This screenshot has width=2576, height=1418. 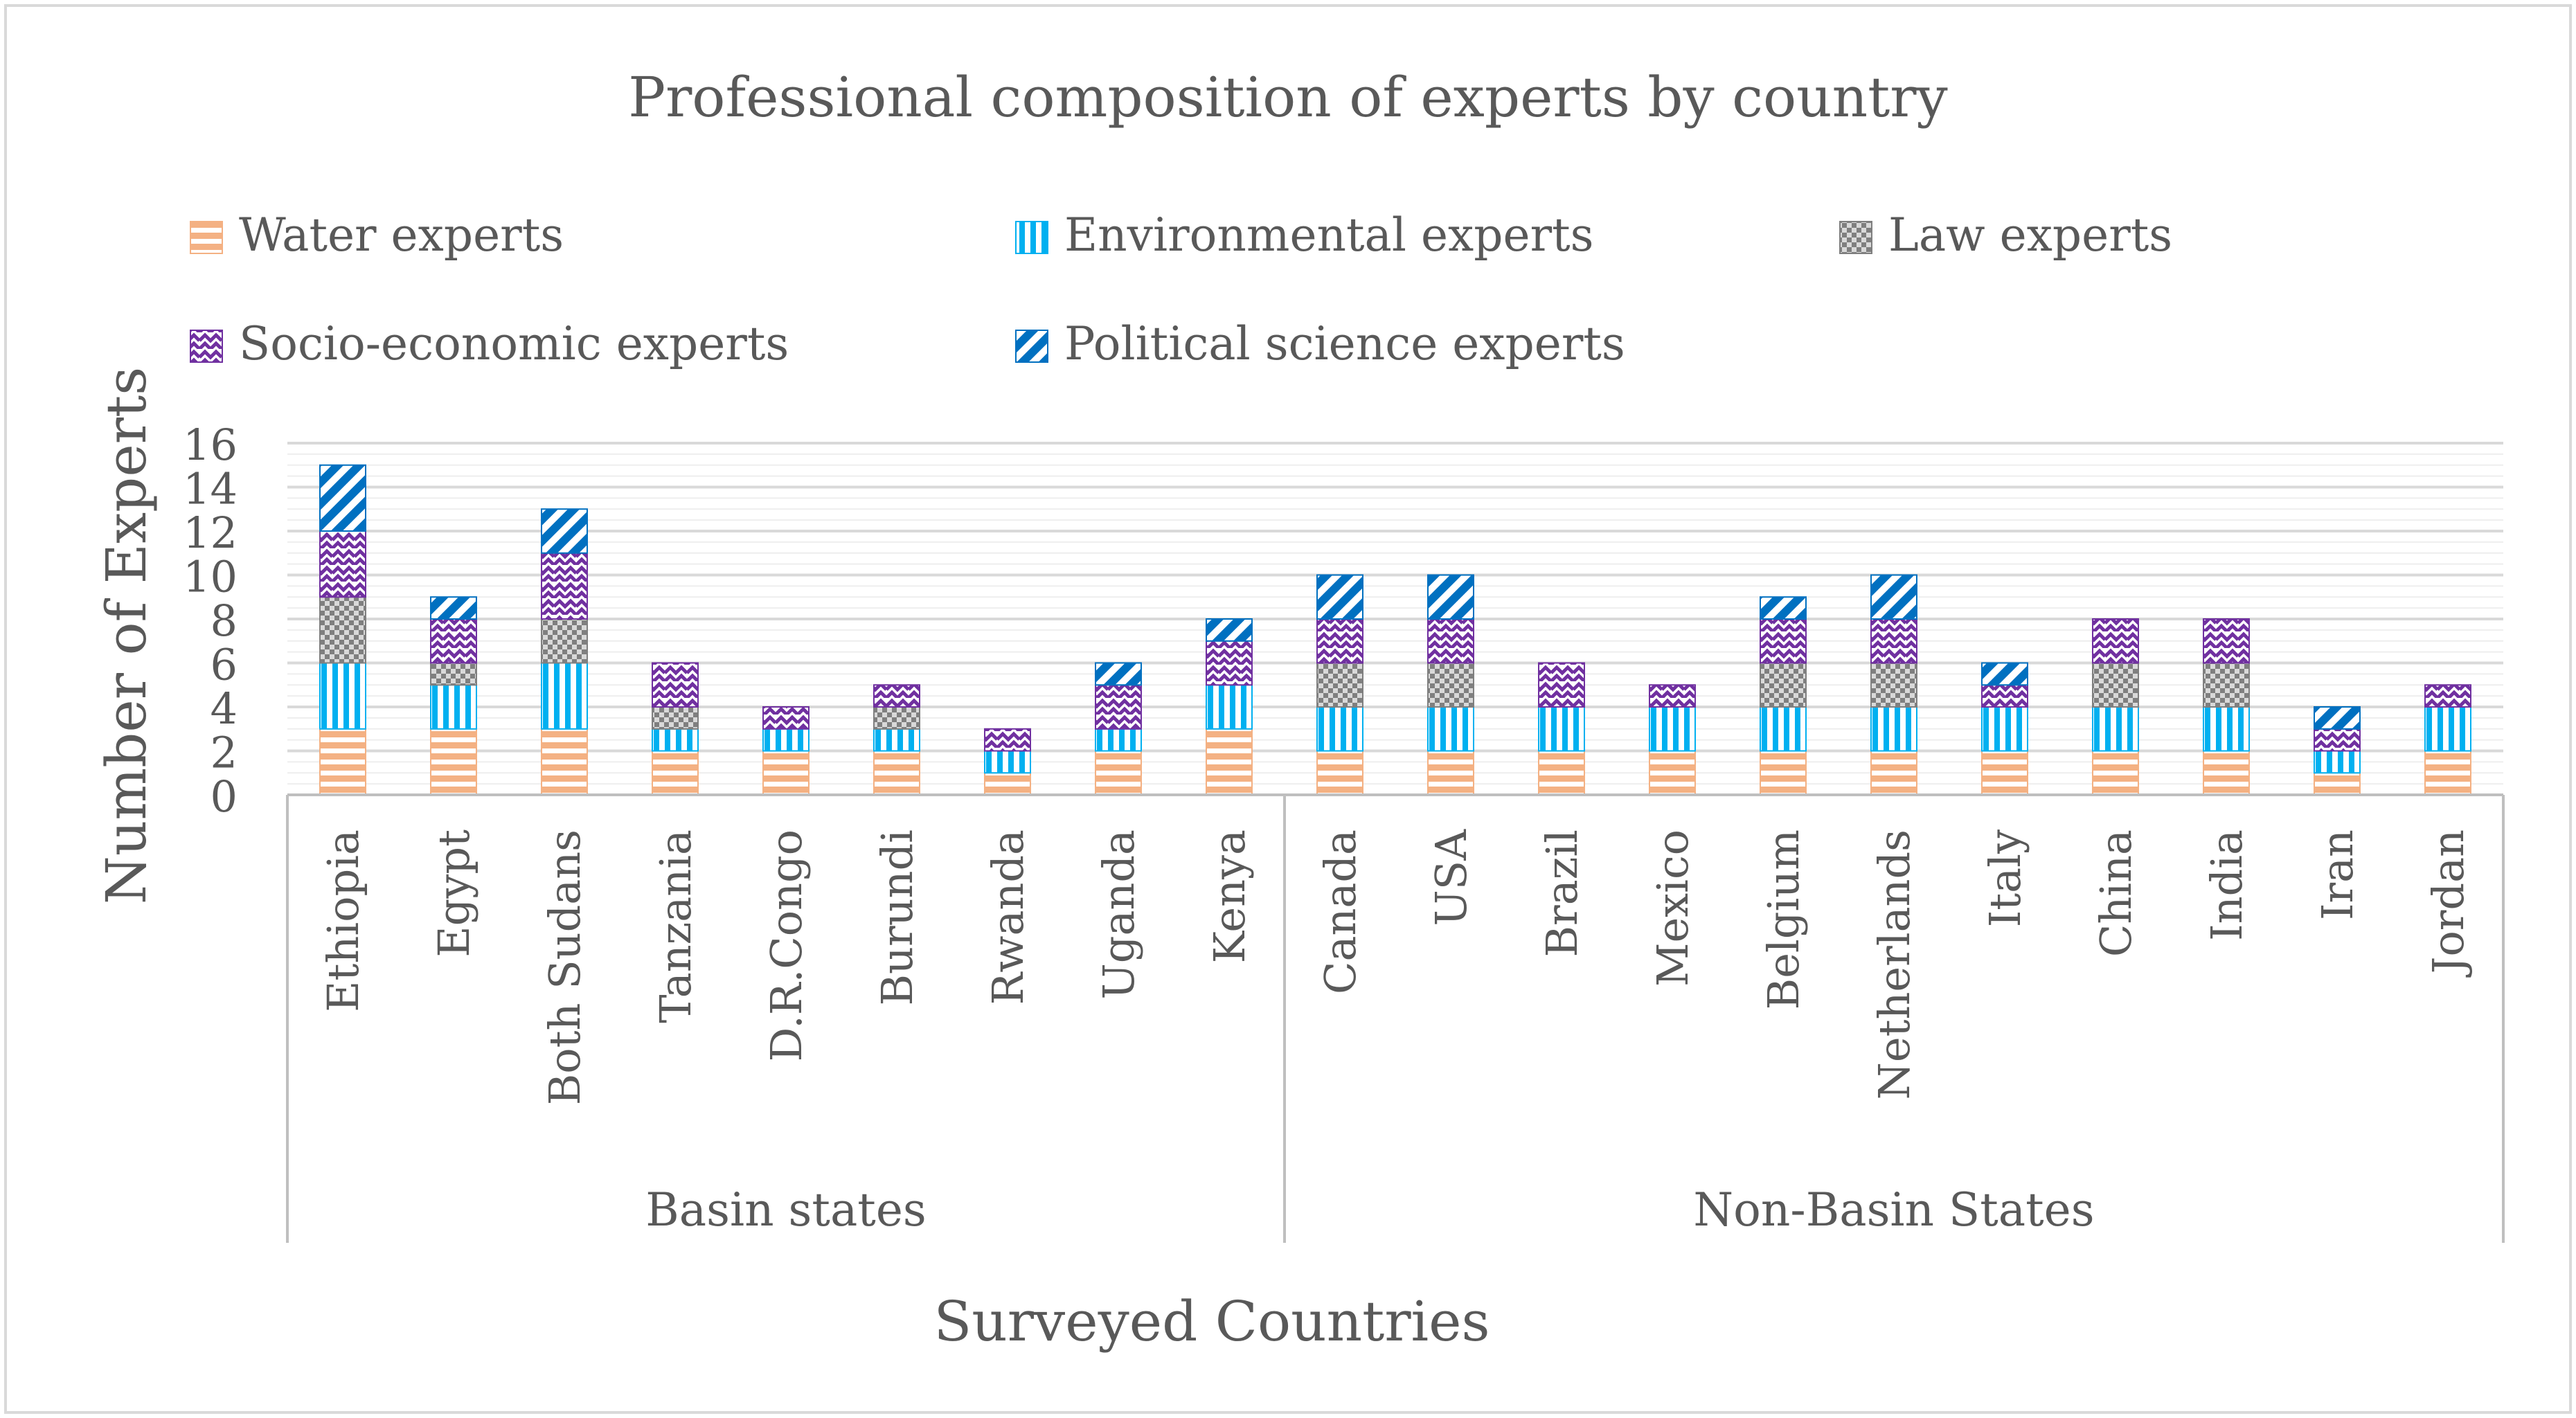 I want to click on bar-usa-water-experts, so click(x=1451, y=773).